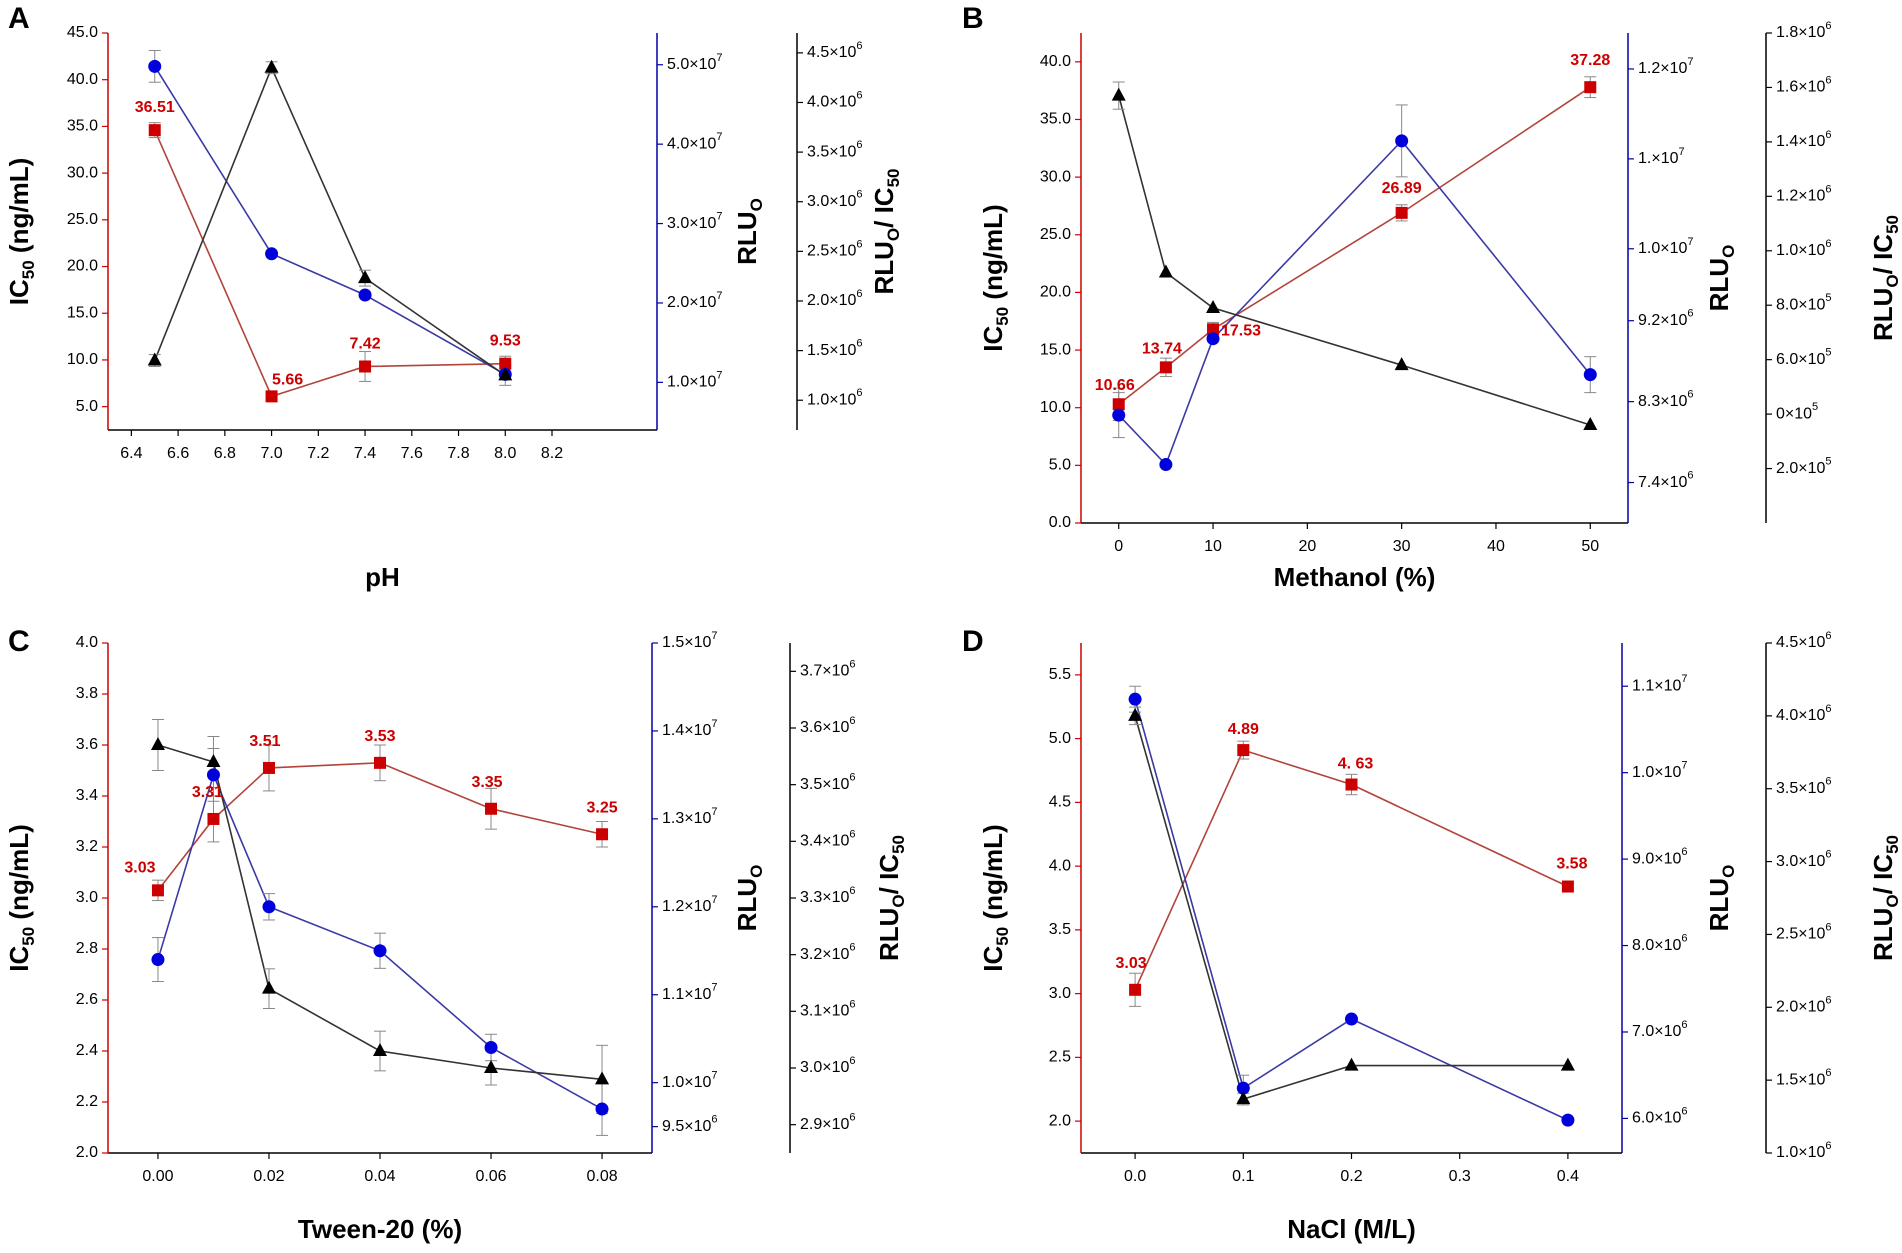 Image resolution: width=1902 pixels, height=1253 pixels. I want to click on data-label: 7.42, so click(364, 343).